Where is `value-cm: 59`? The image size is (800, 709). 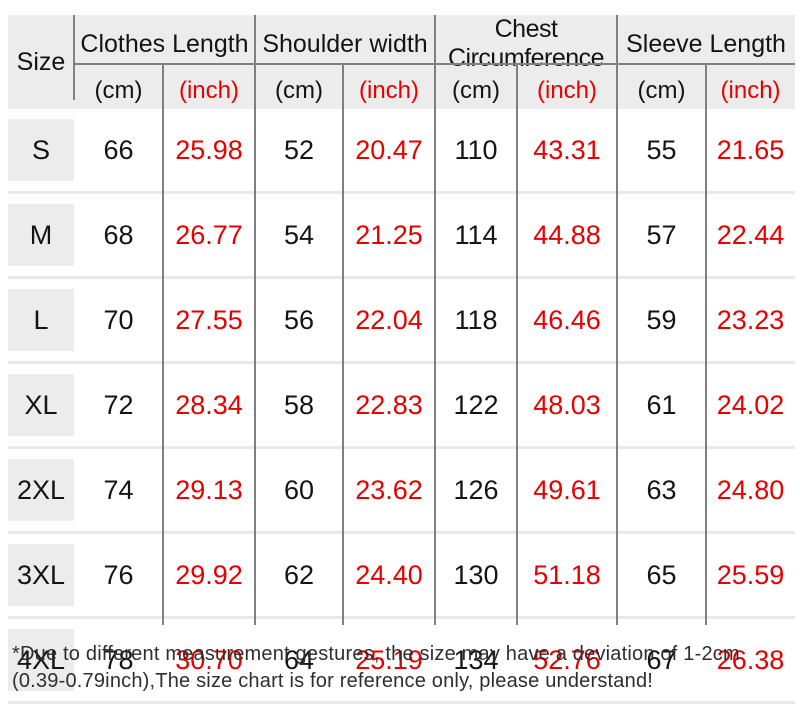 value-cm: 59 is located at coordinates (662, 320).